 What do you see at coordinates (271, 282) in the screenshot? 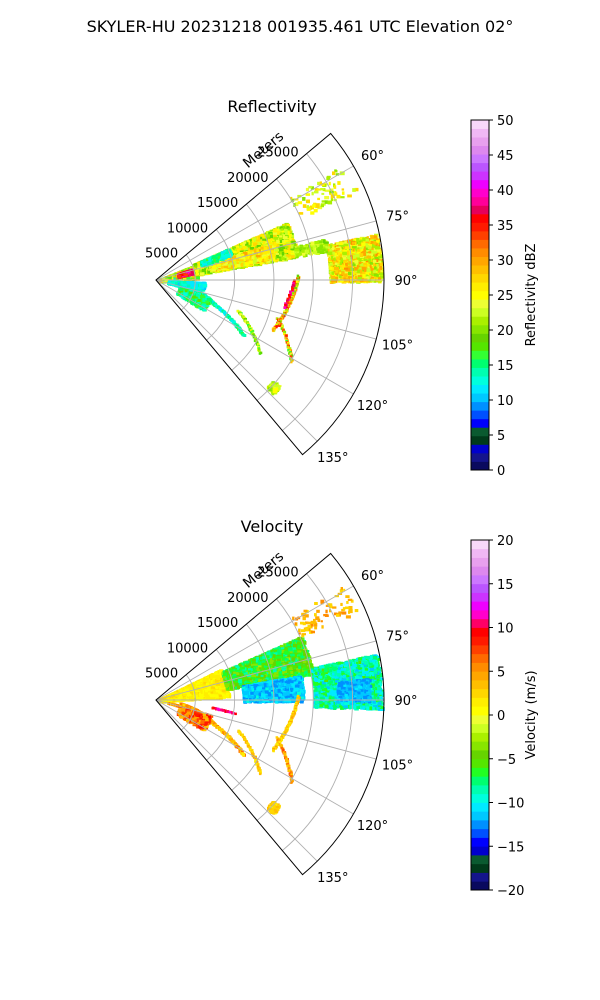
I see `reflectivity-echoes` at bounding box center [271, 282].